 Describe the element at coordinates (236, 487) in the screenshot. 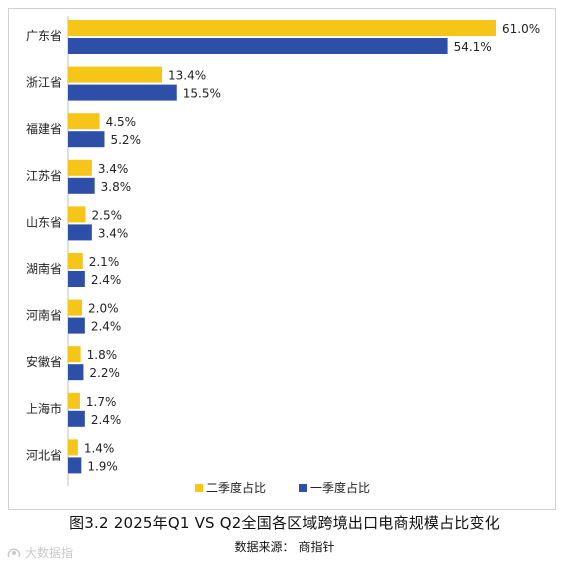

I see `legend-label-q2: 二季度占比` at that location.